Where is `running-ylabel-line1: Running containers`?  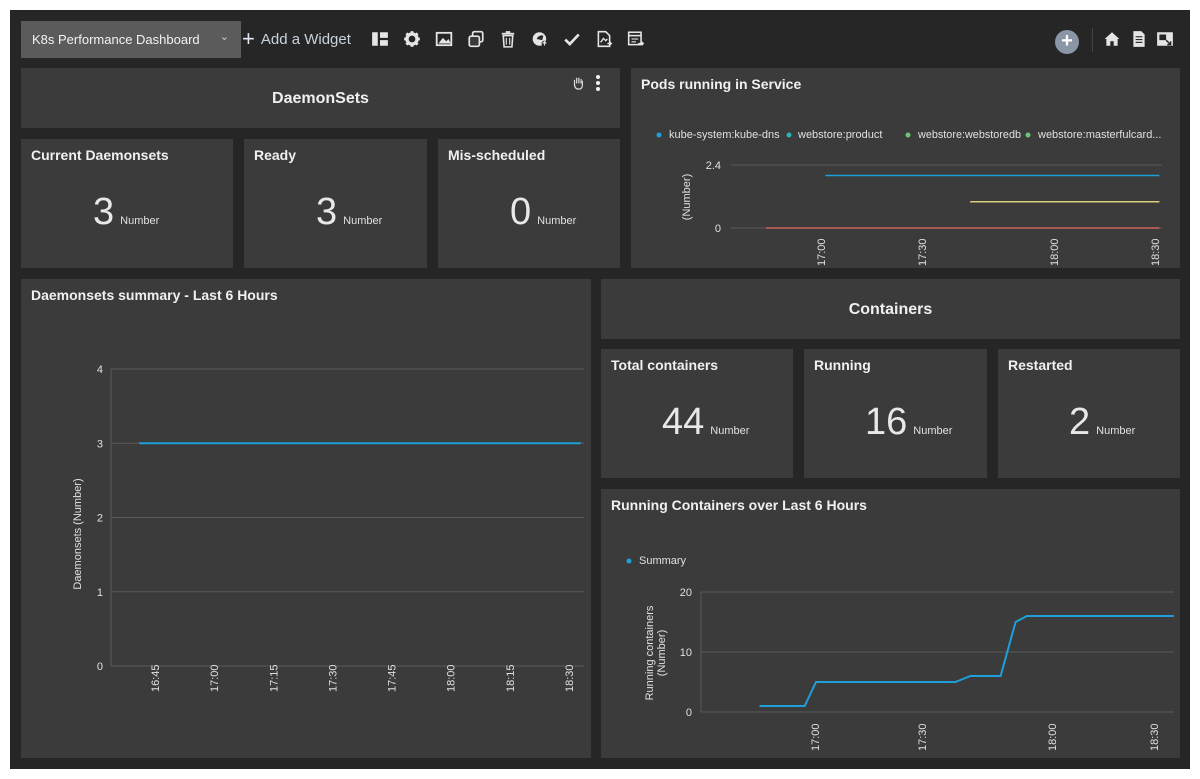
running-ylabel-line1: Running containers is located at coordinates (650, 652).